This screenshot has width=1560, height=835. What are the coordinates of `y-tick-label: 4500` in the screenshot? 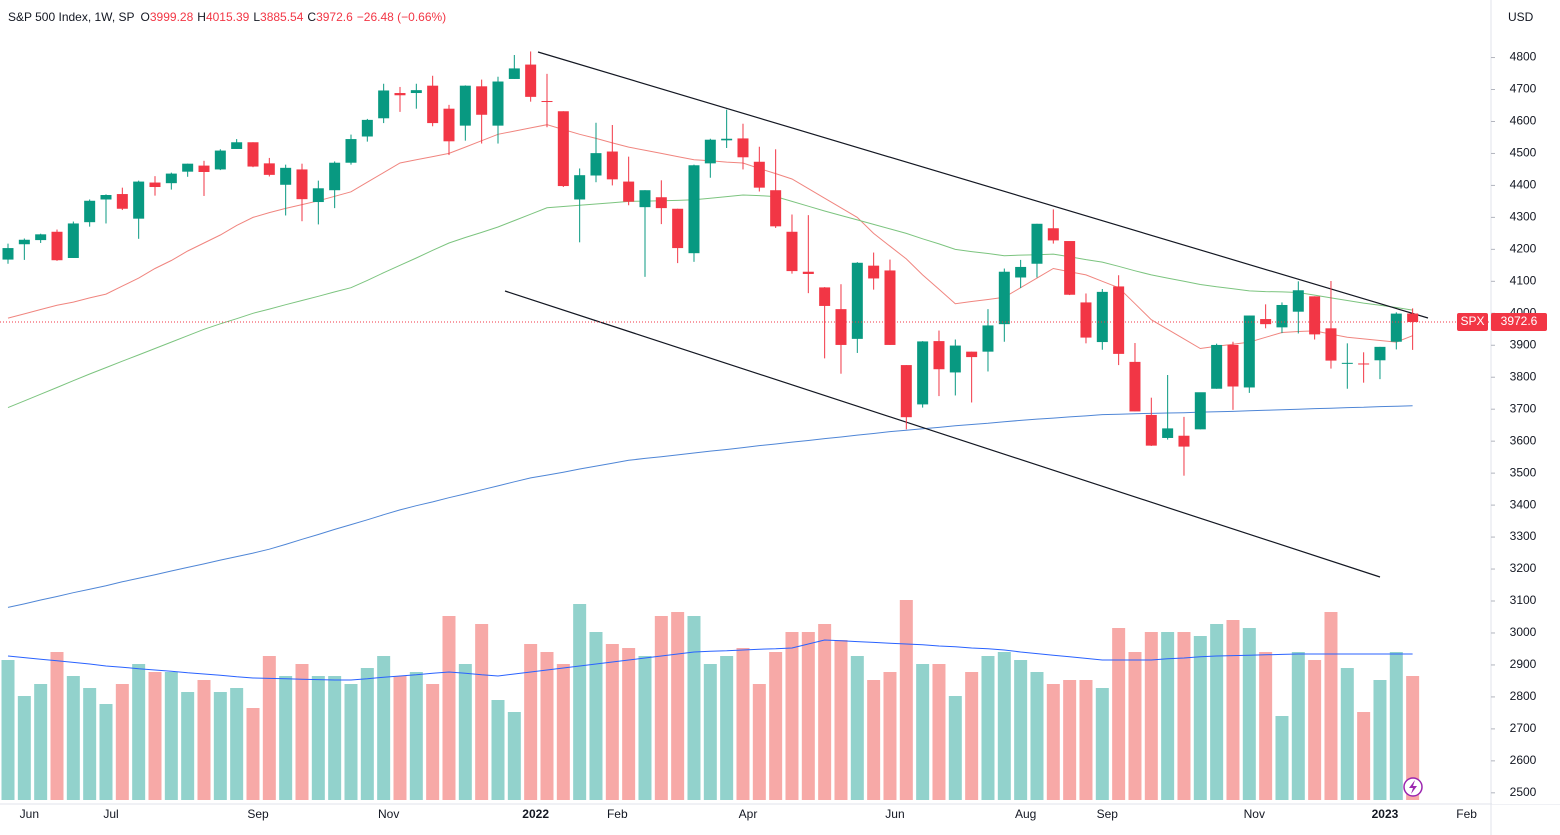 It's located at (1523, 153).